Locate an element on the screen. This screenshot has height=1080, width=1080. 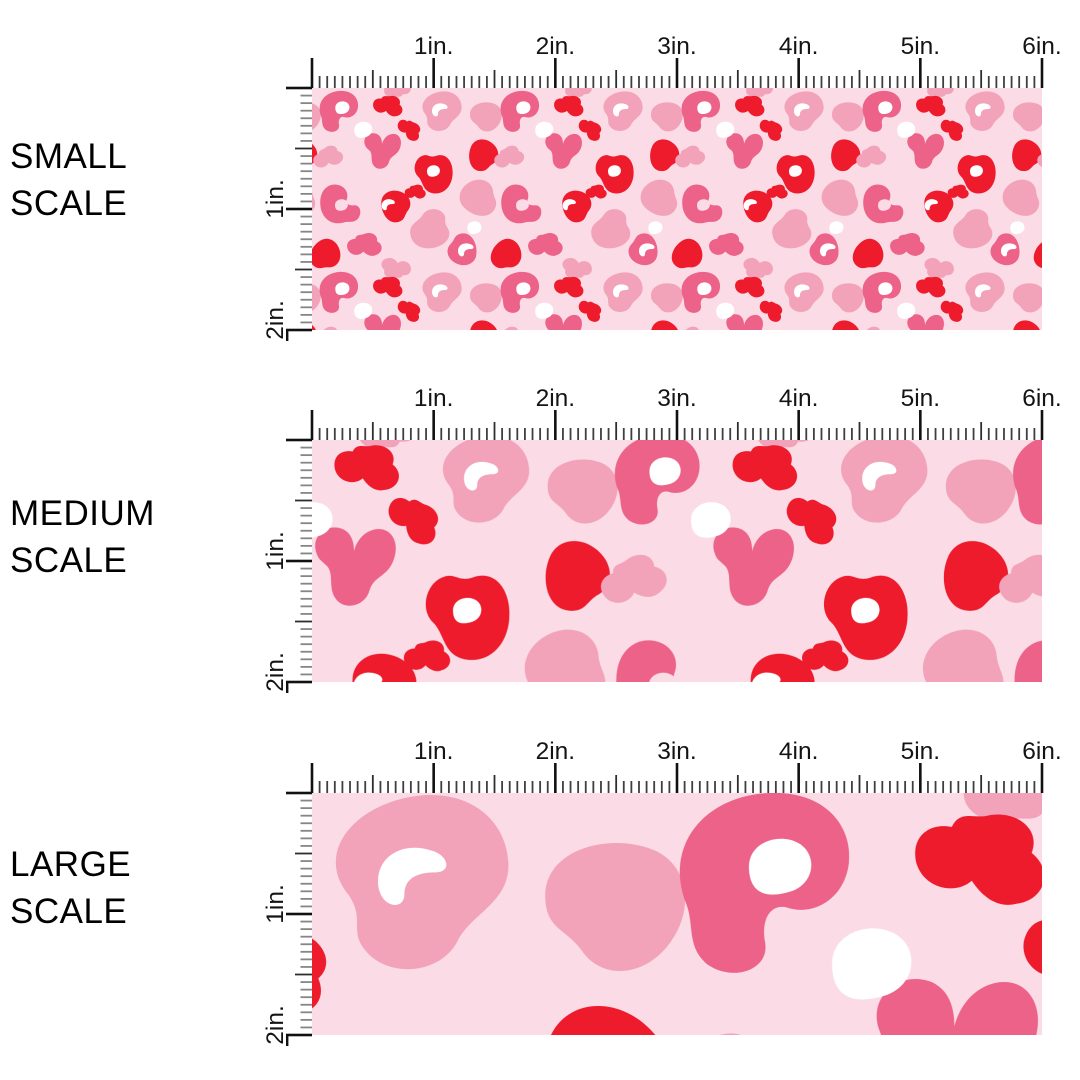
vertical-ruler is located at coordinates (299, 914).